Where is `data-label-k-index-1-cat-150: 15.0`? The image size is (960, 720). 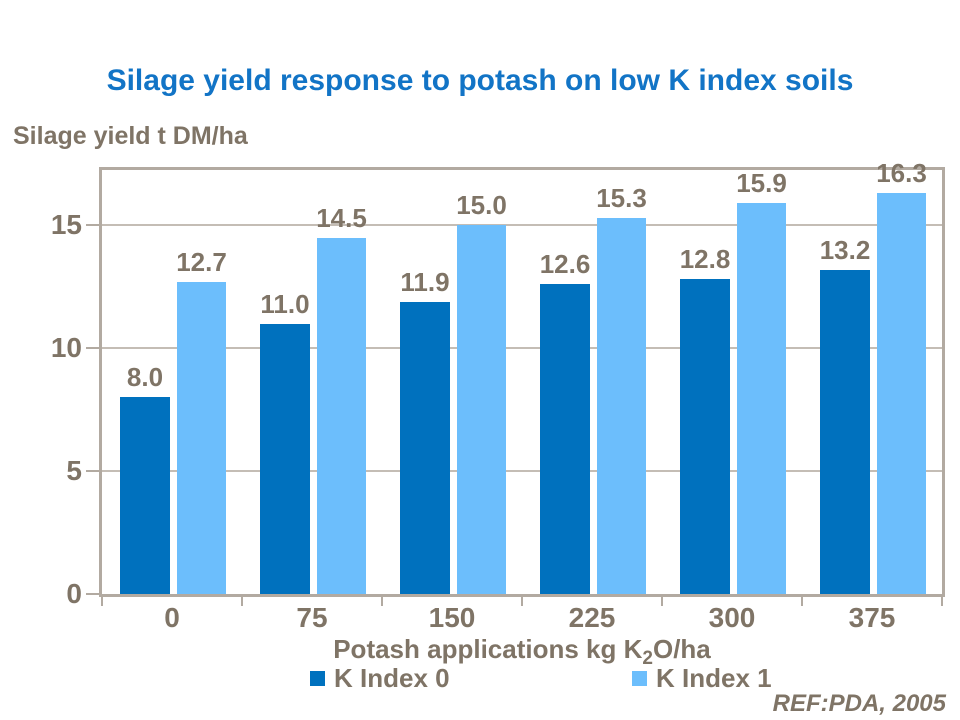 data-label-k-index-1-cat-150: 15.0 is located at coordinates (481, 205).